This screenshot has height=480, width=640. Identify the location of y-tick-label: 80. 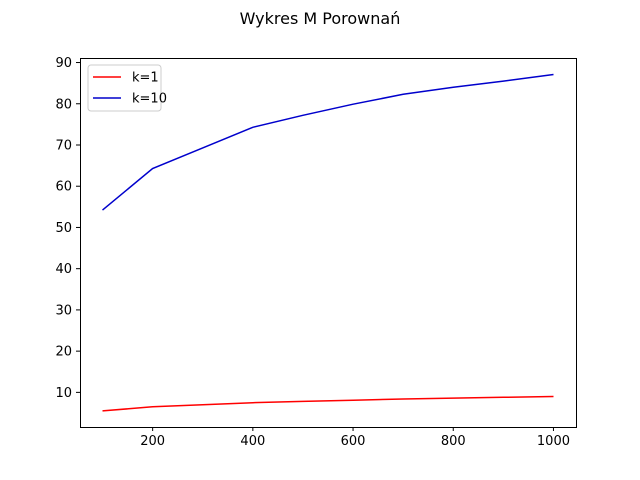
(63, 104).